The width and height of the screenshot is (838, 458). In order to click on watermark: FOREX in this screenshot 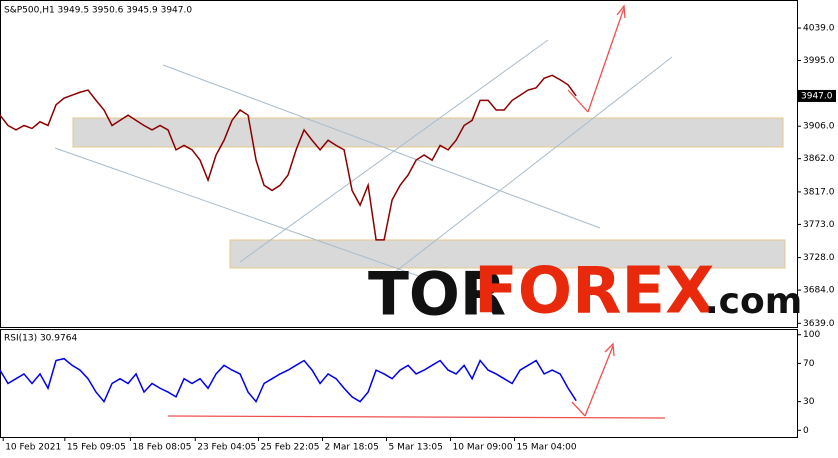, I will do `click(594, 292)`.